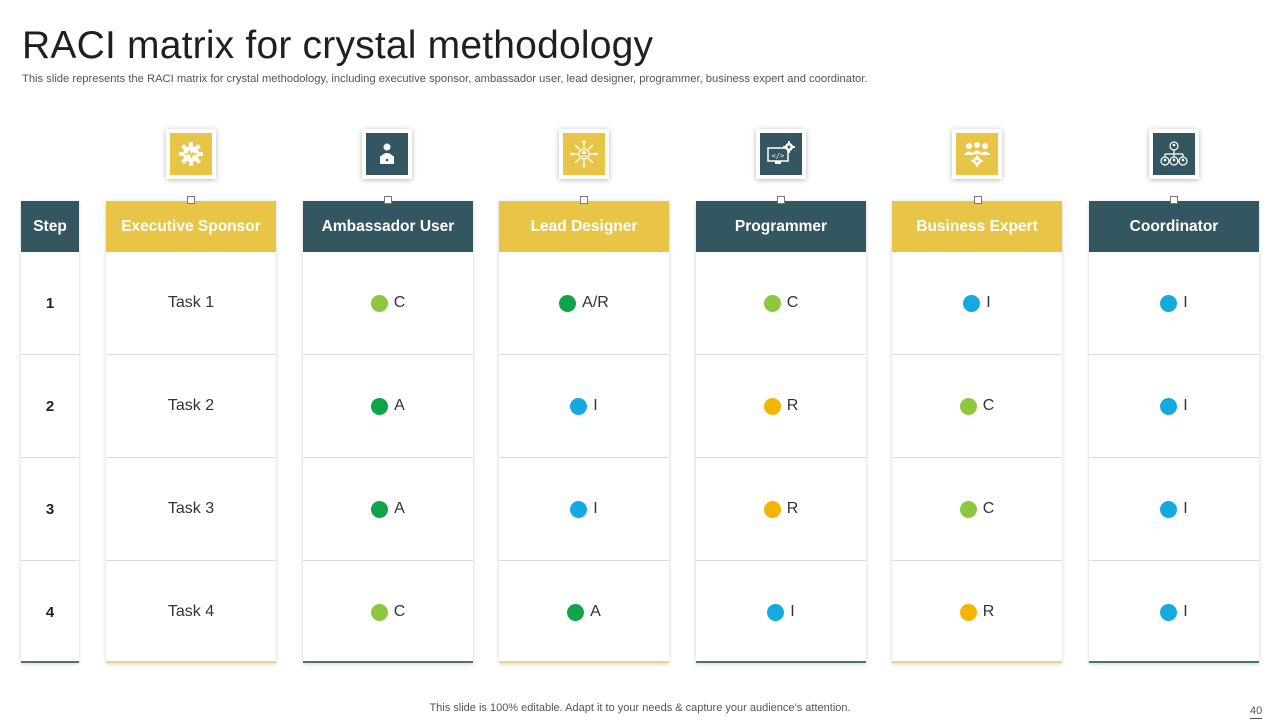 The width and height of the screenshot is (1280, 720). Describe the element at coordinates (388, 226) in the screenshot. I see `ambassador-user-header: Ambassador User` at that location.